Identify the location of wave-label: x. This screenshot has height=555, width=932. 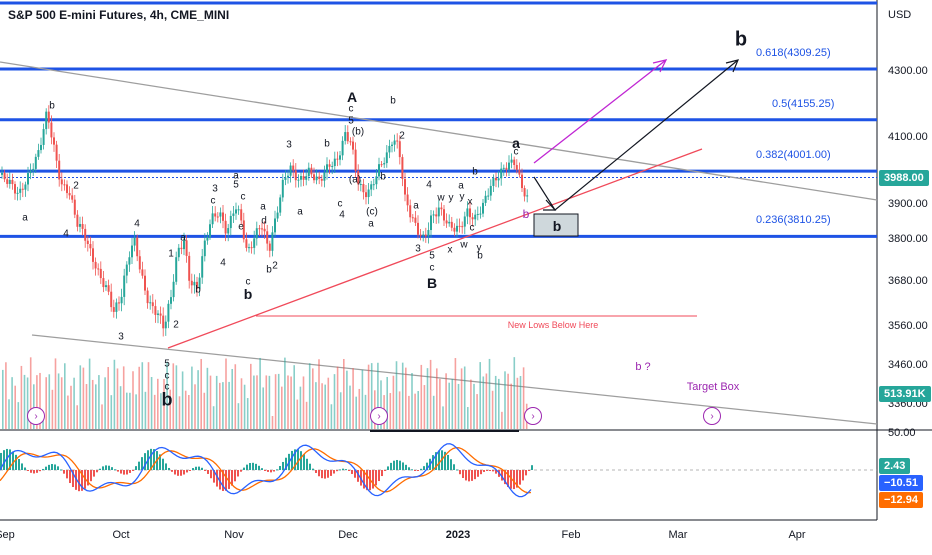
(450, 250).